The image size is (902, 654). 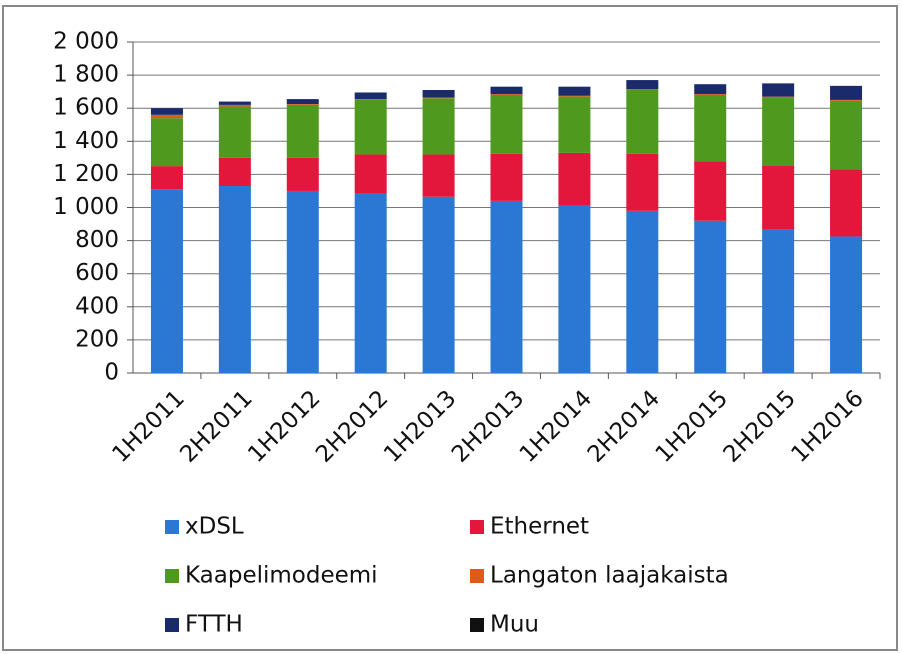 I want to click on x-tick-label: 2H2014, so click(x=624, y=426).